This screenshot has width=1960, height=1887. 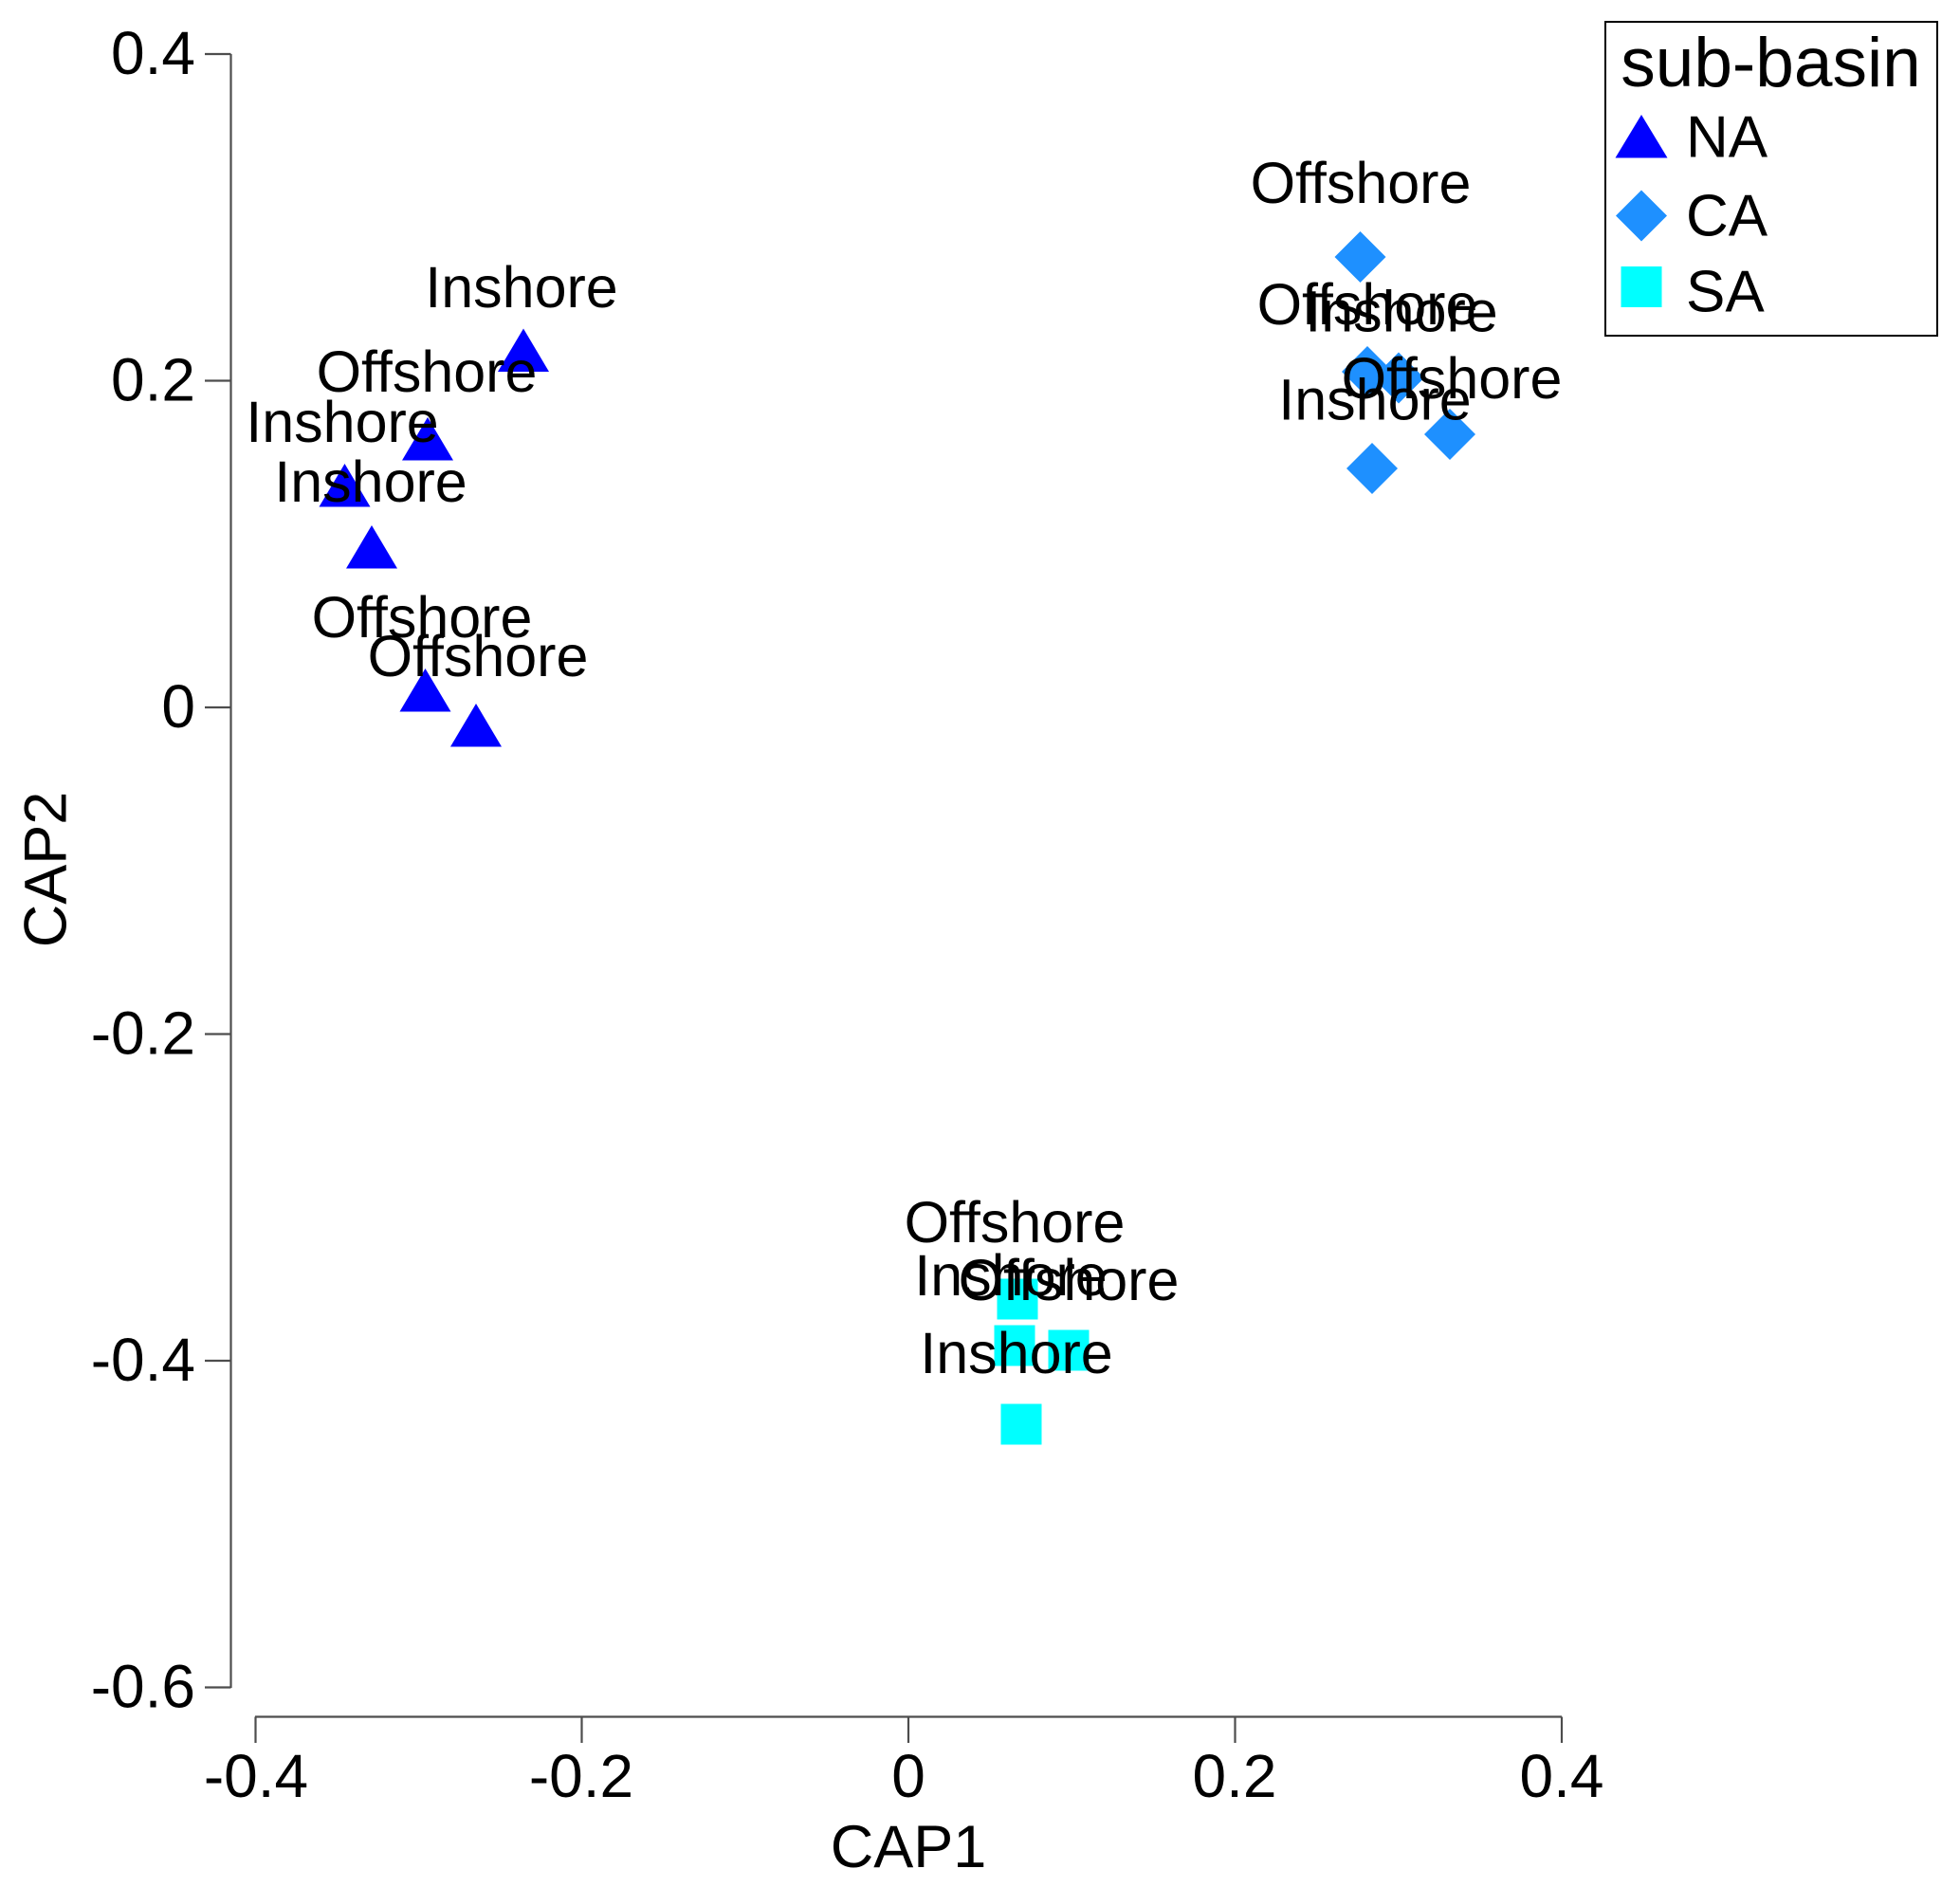 What do you see at coordinates (1725, 292) in the screenshot?
I see `svg-text: SA` at bounding box center [1725, 292].